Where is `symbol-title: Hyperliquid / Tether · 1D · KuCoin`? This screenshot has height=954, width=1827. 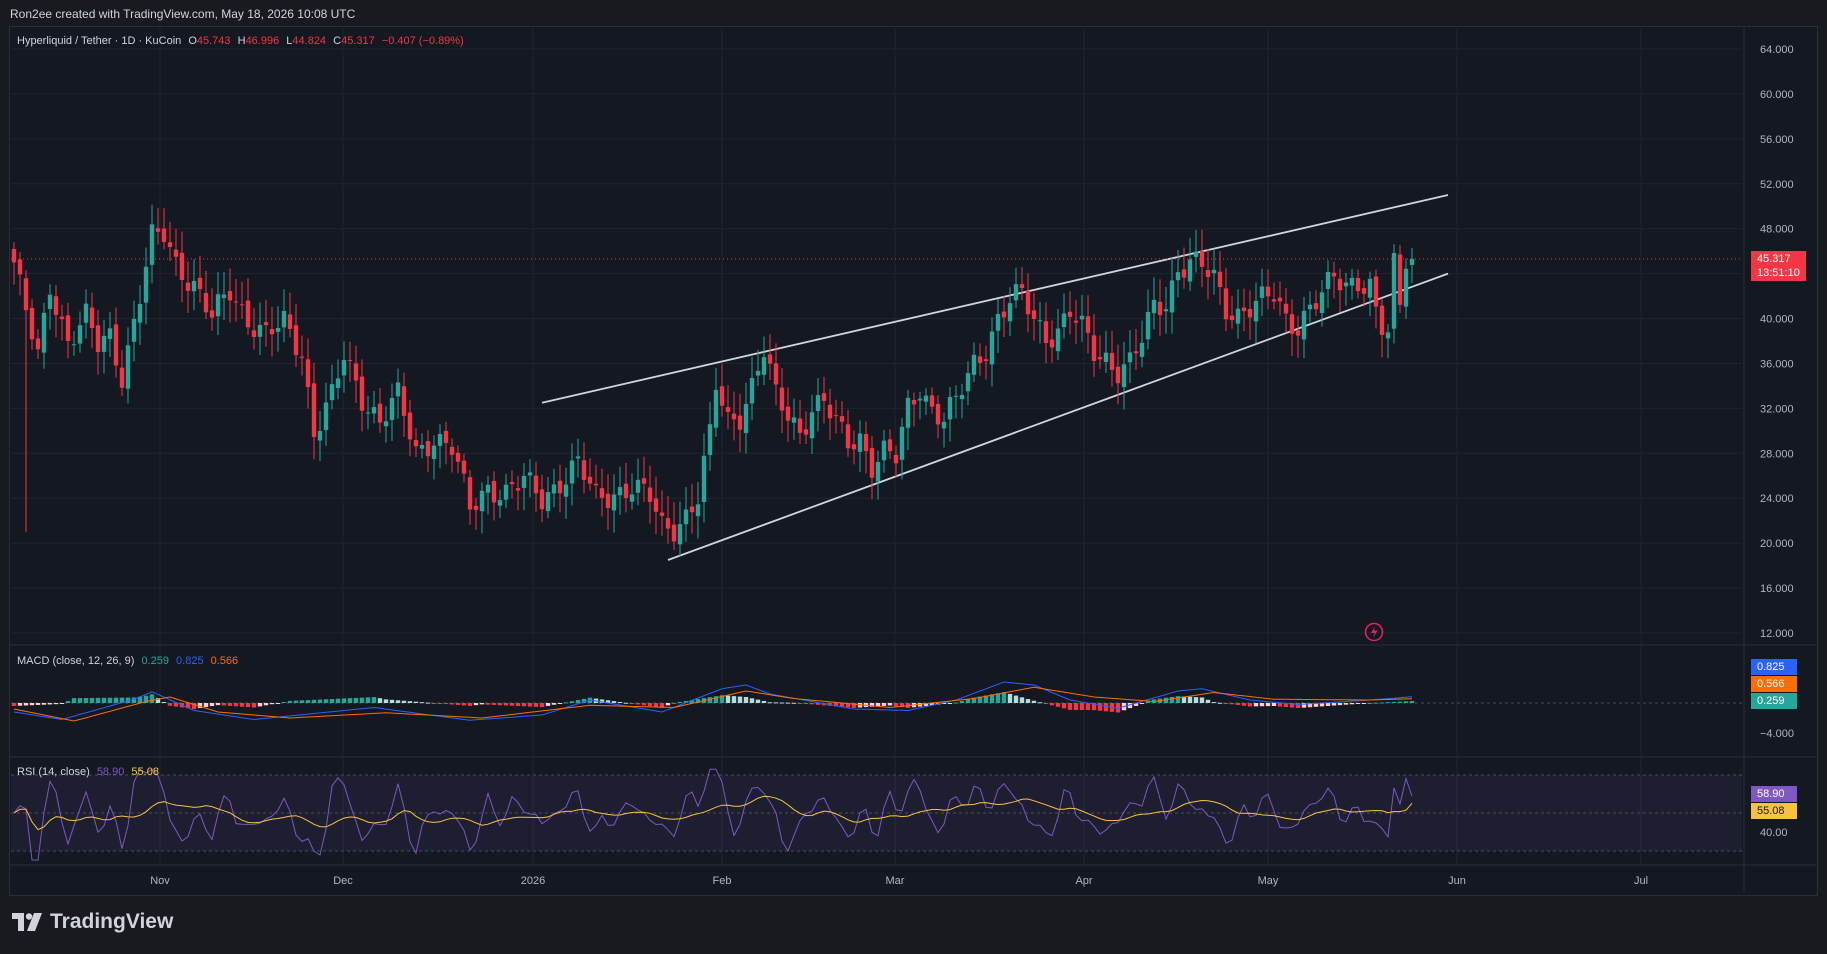
symbol-title: Hyperliquid / Tether · 1D · KuCoin is located at coordinates (99, 41).